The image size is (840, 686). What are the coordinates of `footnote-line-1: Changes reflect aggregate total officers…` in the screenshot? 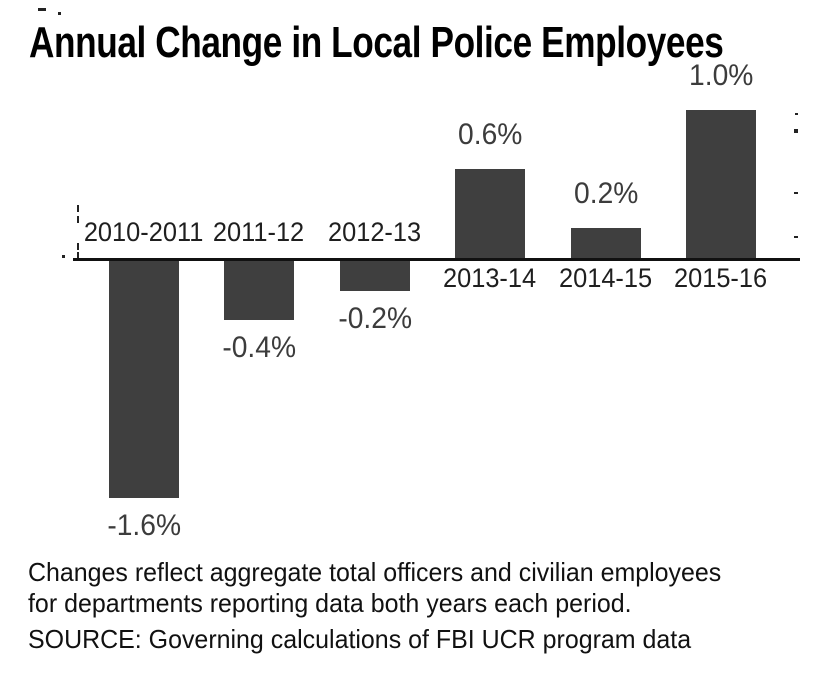 It's located at (375, 572).